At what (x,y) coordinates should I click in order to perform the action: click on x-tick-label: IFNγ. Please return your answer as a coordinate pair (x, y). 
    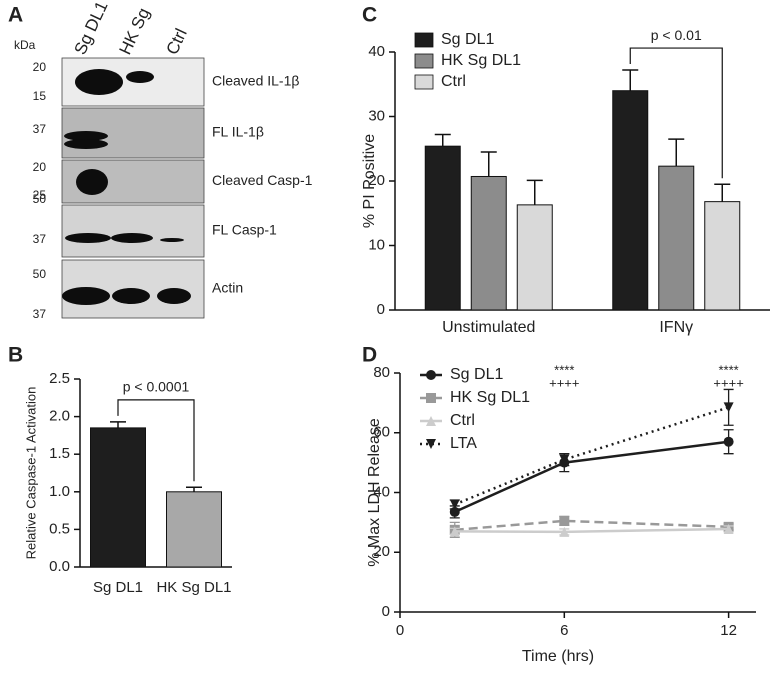
    Looking at the image, I should click on (676, 327).